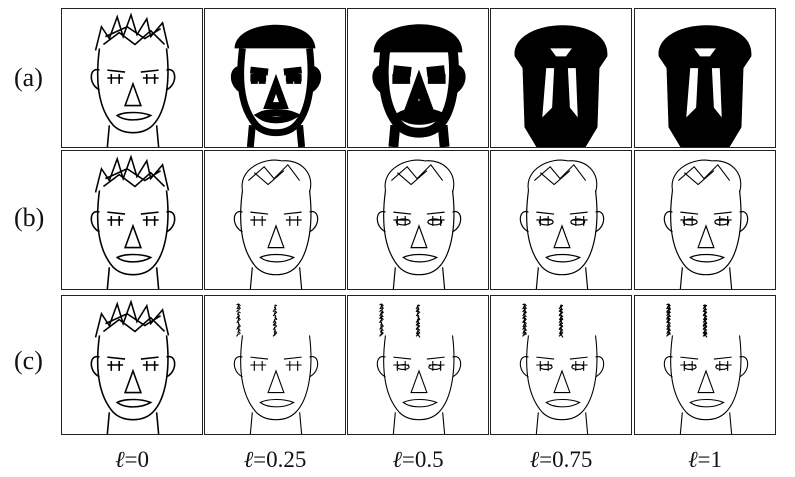 The image size is (795, 477). Describe the element at coordinates (418, 459) in the screenshot. I see `col-label-2: ℓ=0.5` at that location.